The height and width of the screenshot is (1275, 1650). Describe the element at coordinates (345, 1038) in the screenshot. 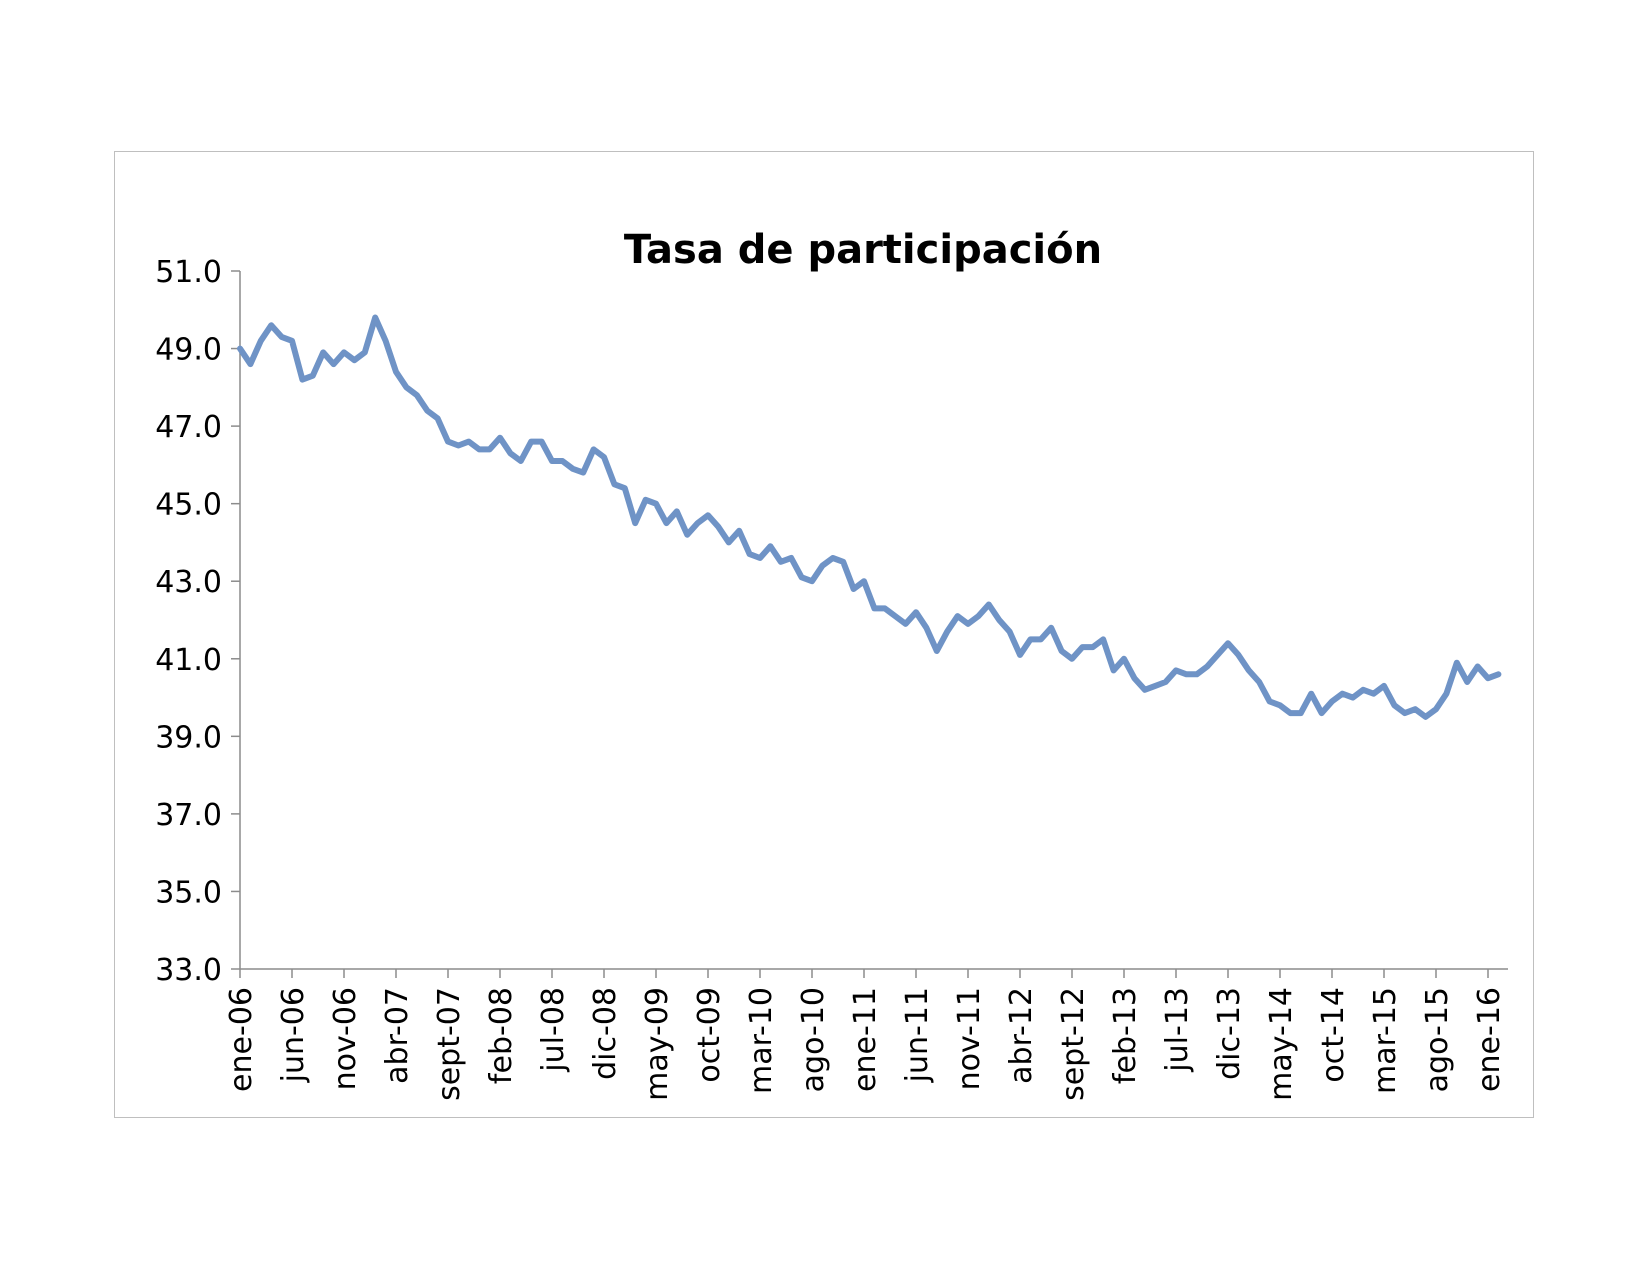

I see `x-tick-label: nov-06` at that location.